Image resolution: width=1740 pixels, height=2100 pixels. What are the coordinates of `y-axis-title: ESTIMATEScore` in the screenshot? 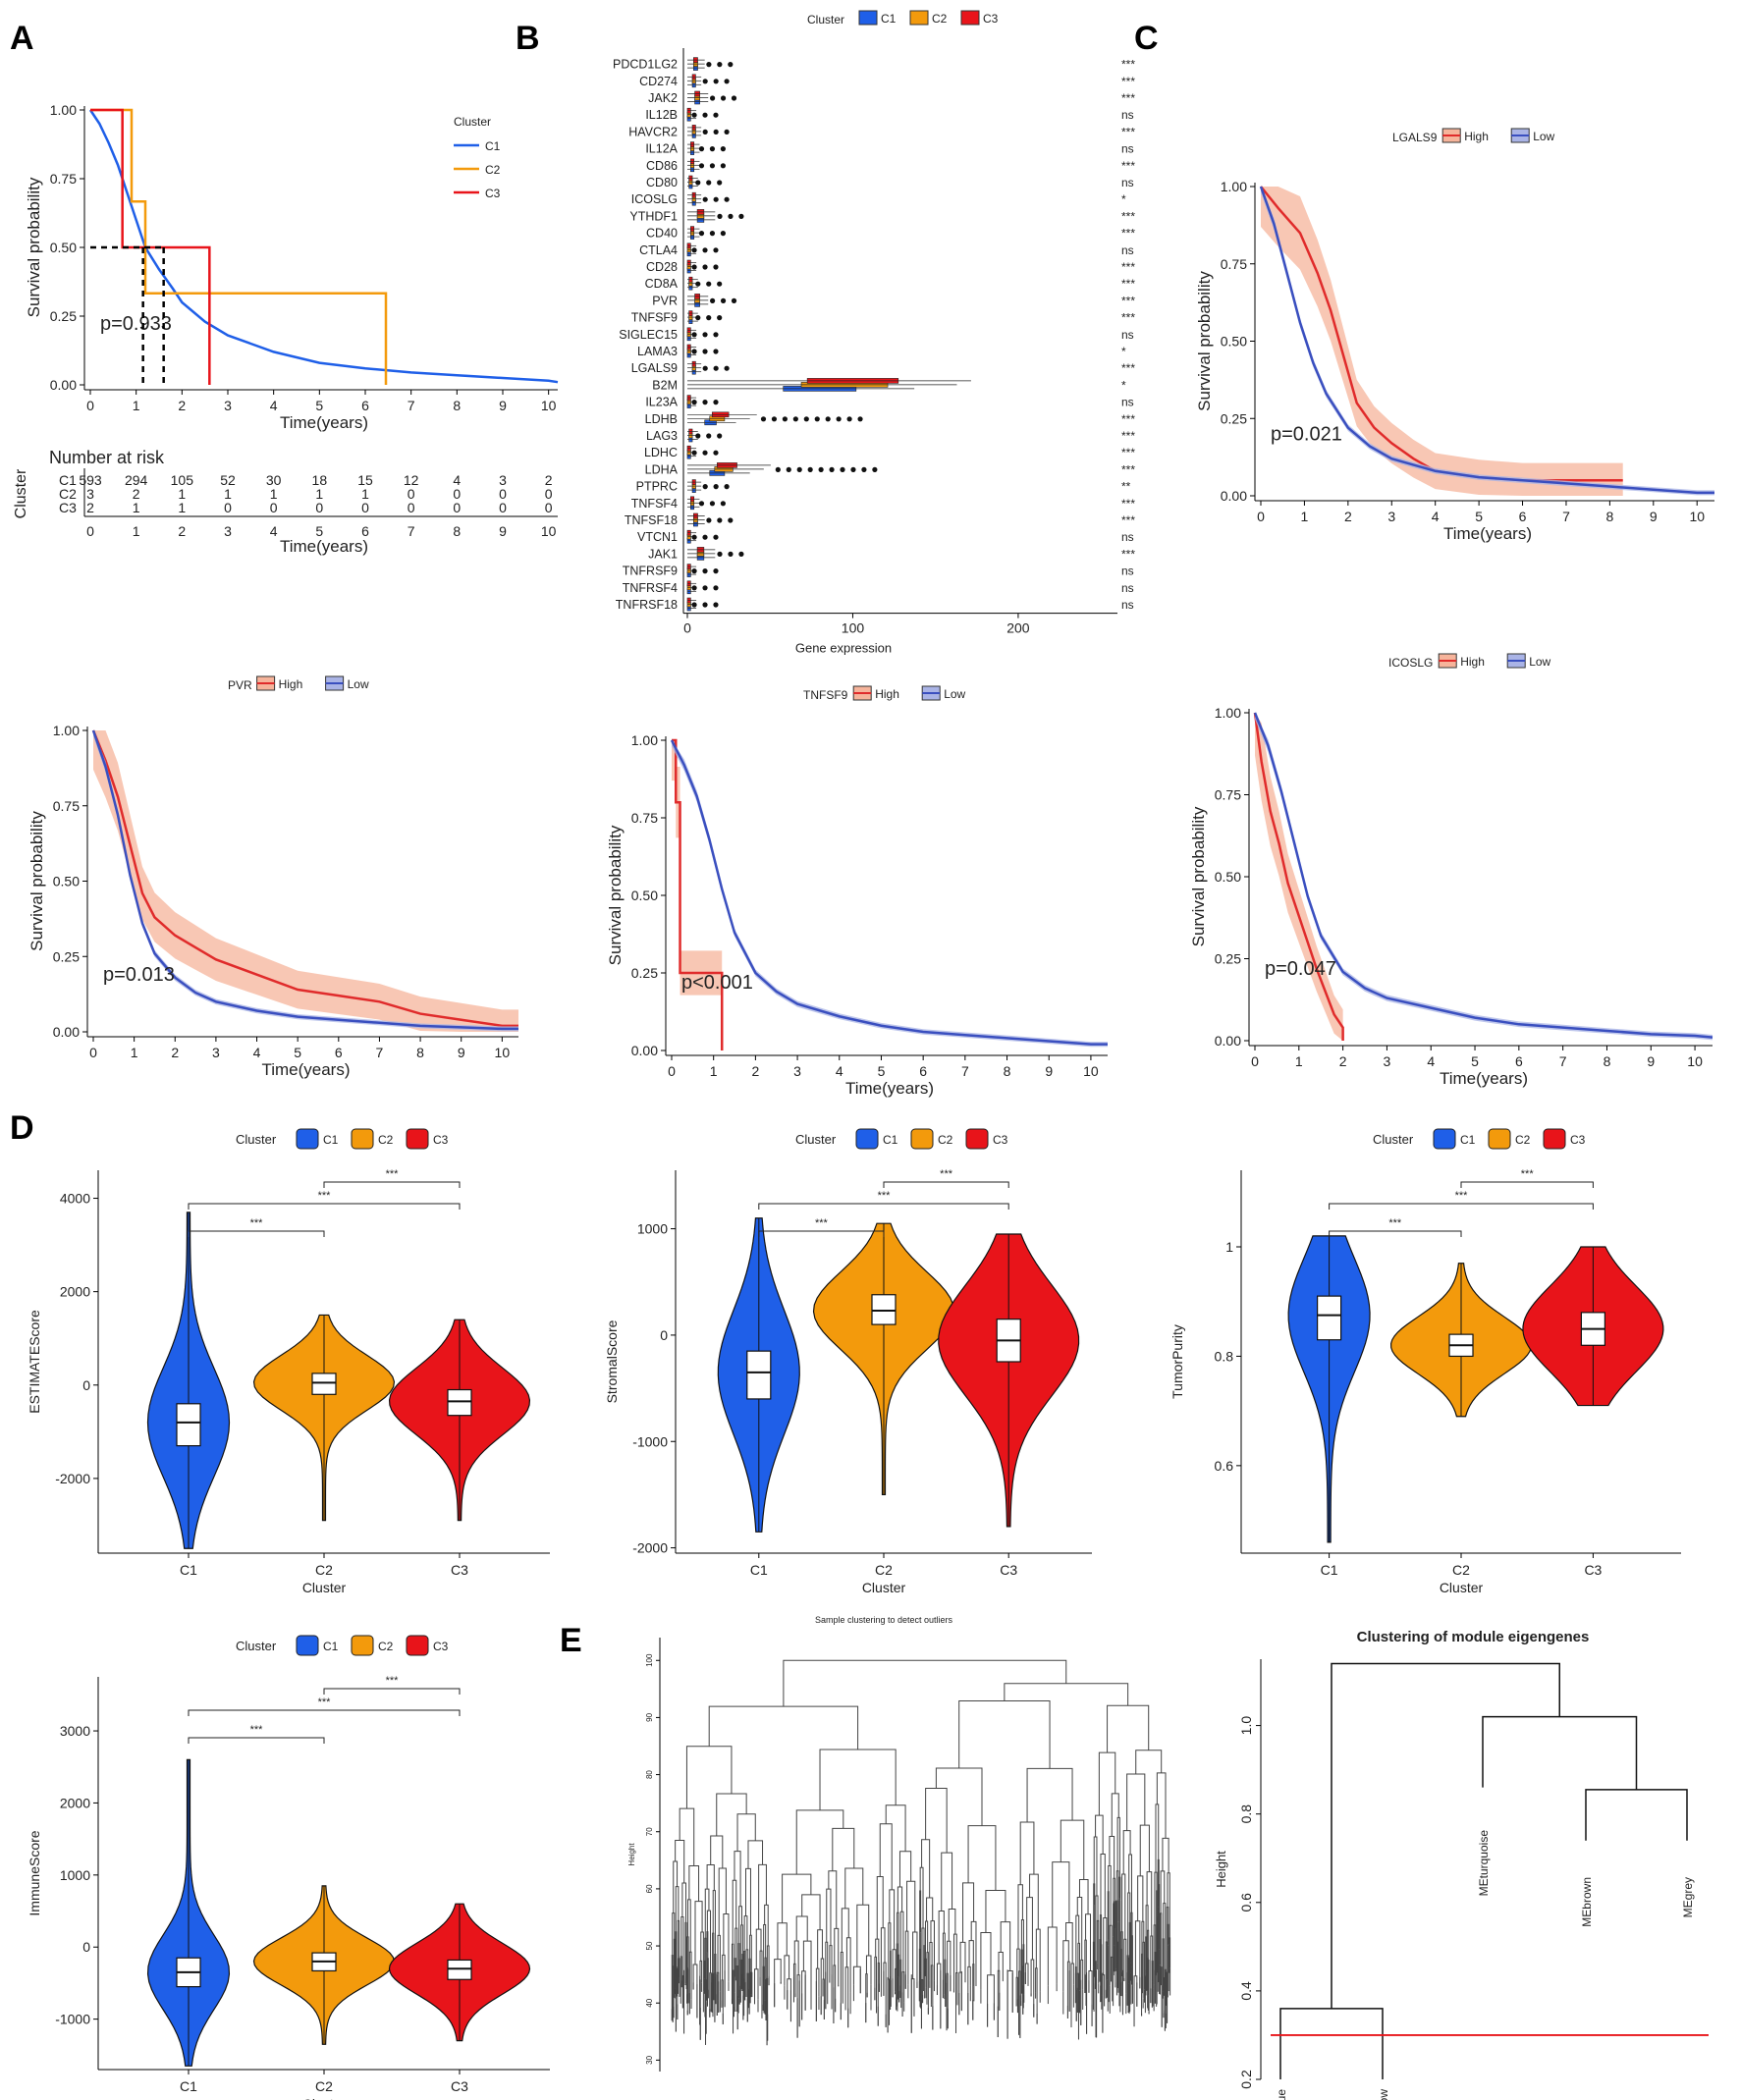 It's located at (35, 1362).